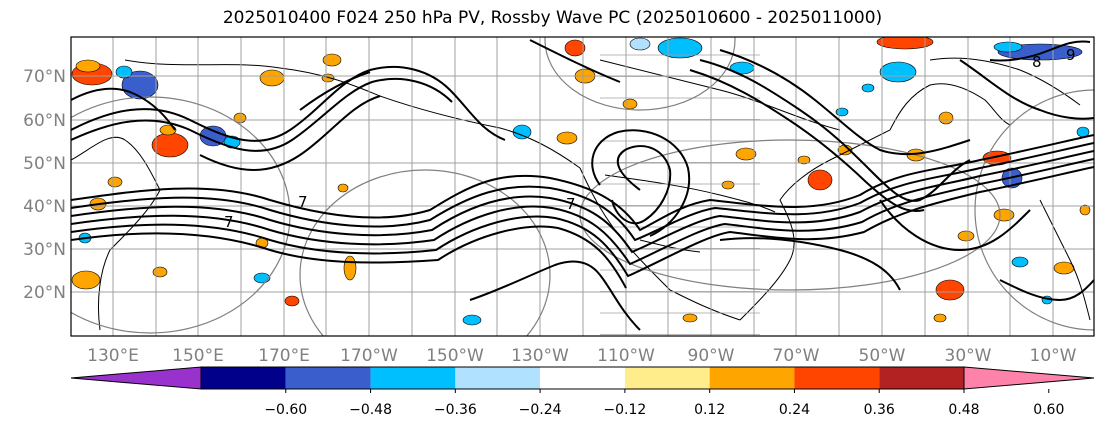 This screenshot has height=429, width=1105. Describe the element at coordinates (44, 164) in the screenshot. I see `latitude-label: 50°N` at that location.